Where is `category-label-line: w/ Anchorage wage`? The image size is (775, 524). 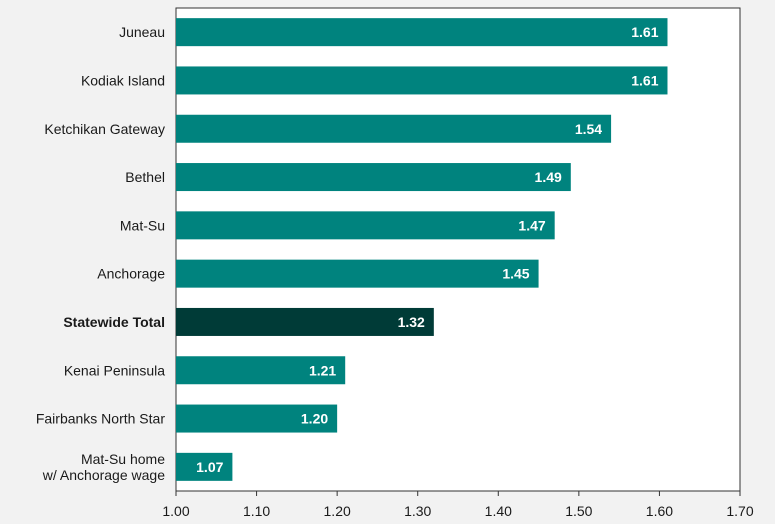 category-label-line: w/ Anchorage wage is located at coordinates (103, 475).